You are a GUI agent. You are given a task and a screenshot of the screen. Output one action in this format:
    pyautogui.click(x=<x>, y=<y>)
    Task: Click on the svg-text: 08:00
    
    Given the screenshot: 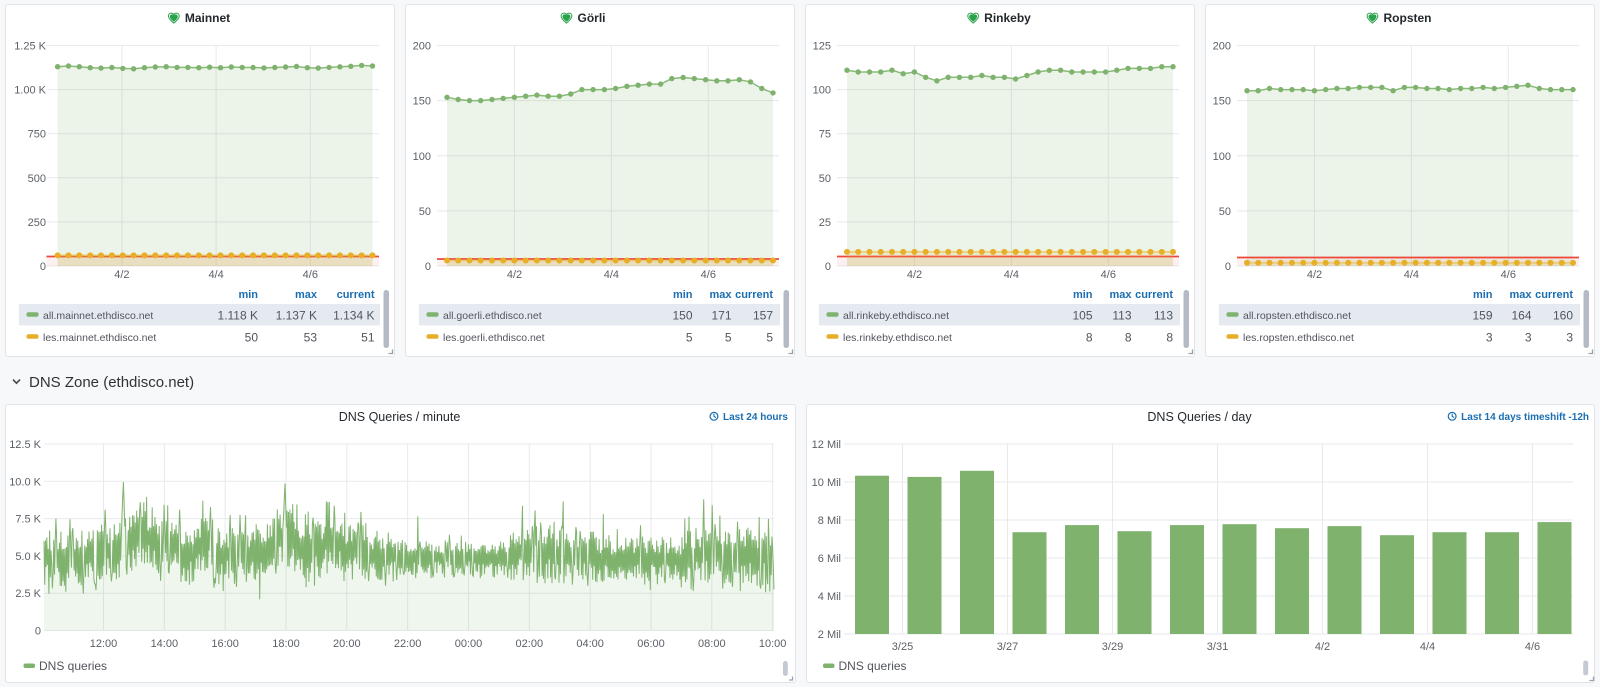 What is the action you would take?
    pyautogui.click(x=712, y=644)
    